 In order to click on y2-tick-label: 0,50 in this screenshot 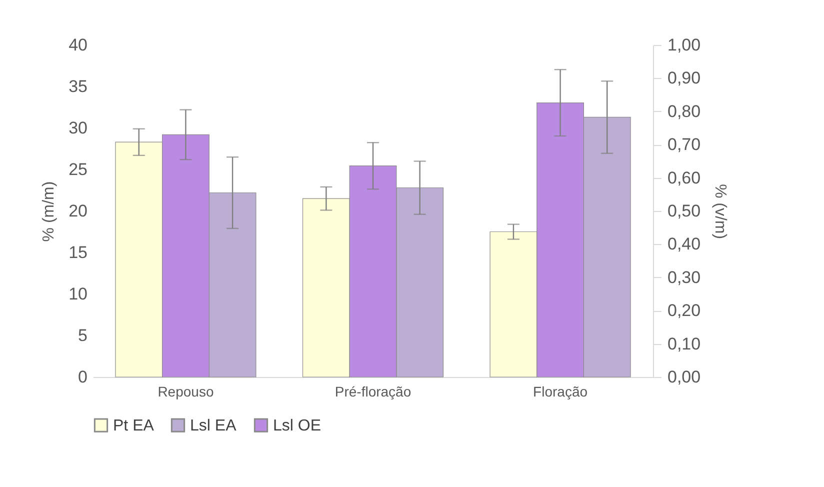, I will do `click(684, 211)`.